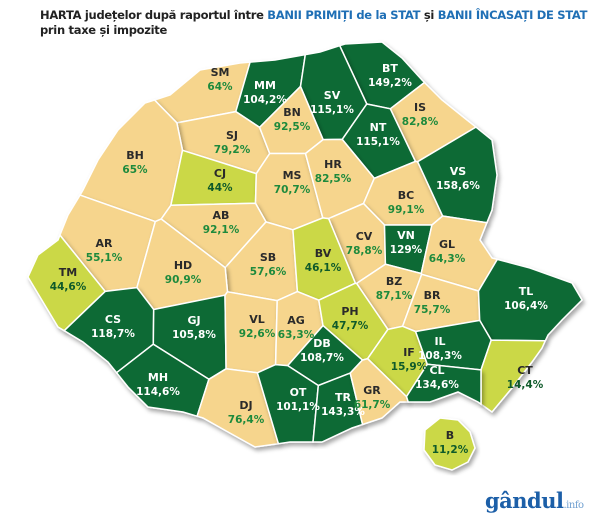  Describe the element at coordinates (220, 188) in the screenshot. I see `county-value: 44%` at that location.